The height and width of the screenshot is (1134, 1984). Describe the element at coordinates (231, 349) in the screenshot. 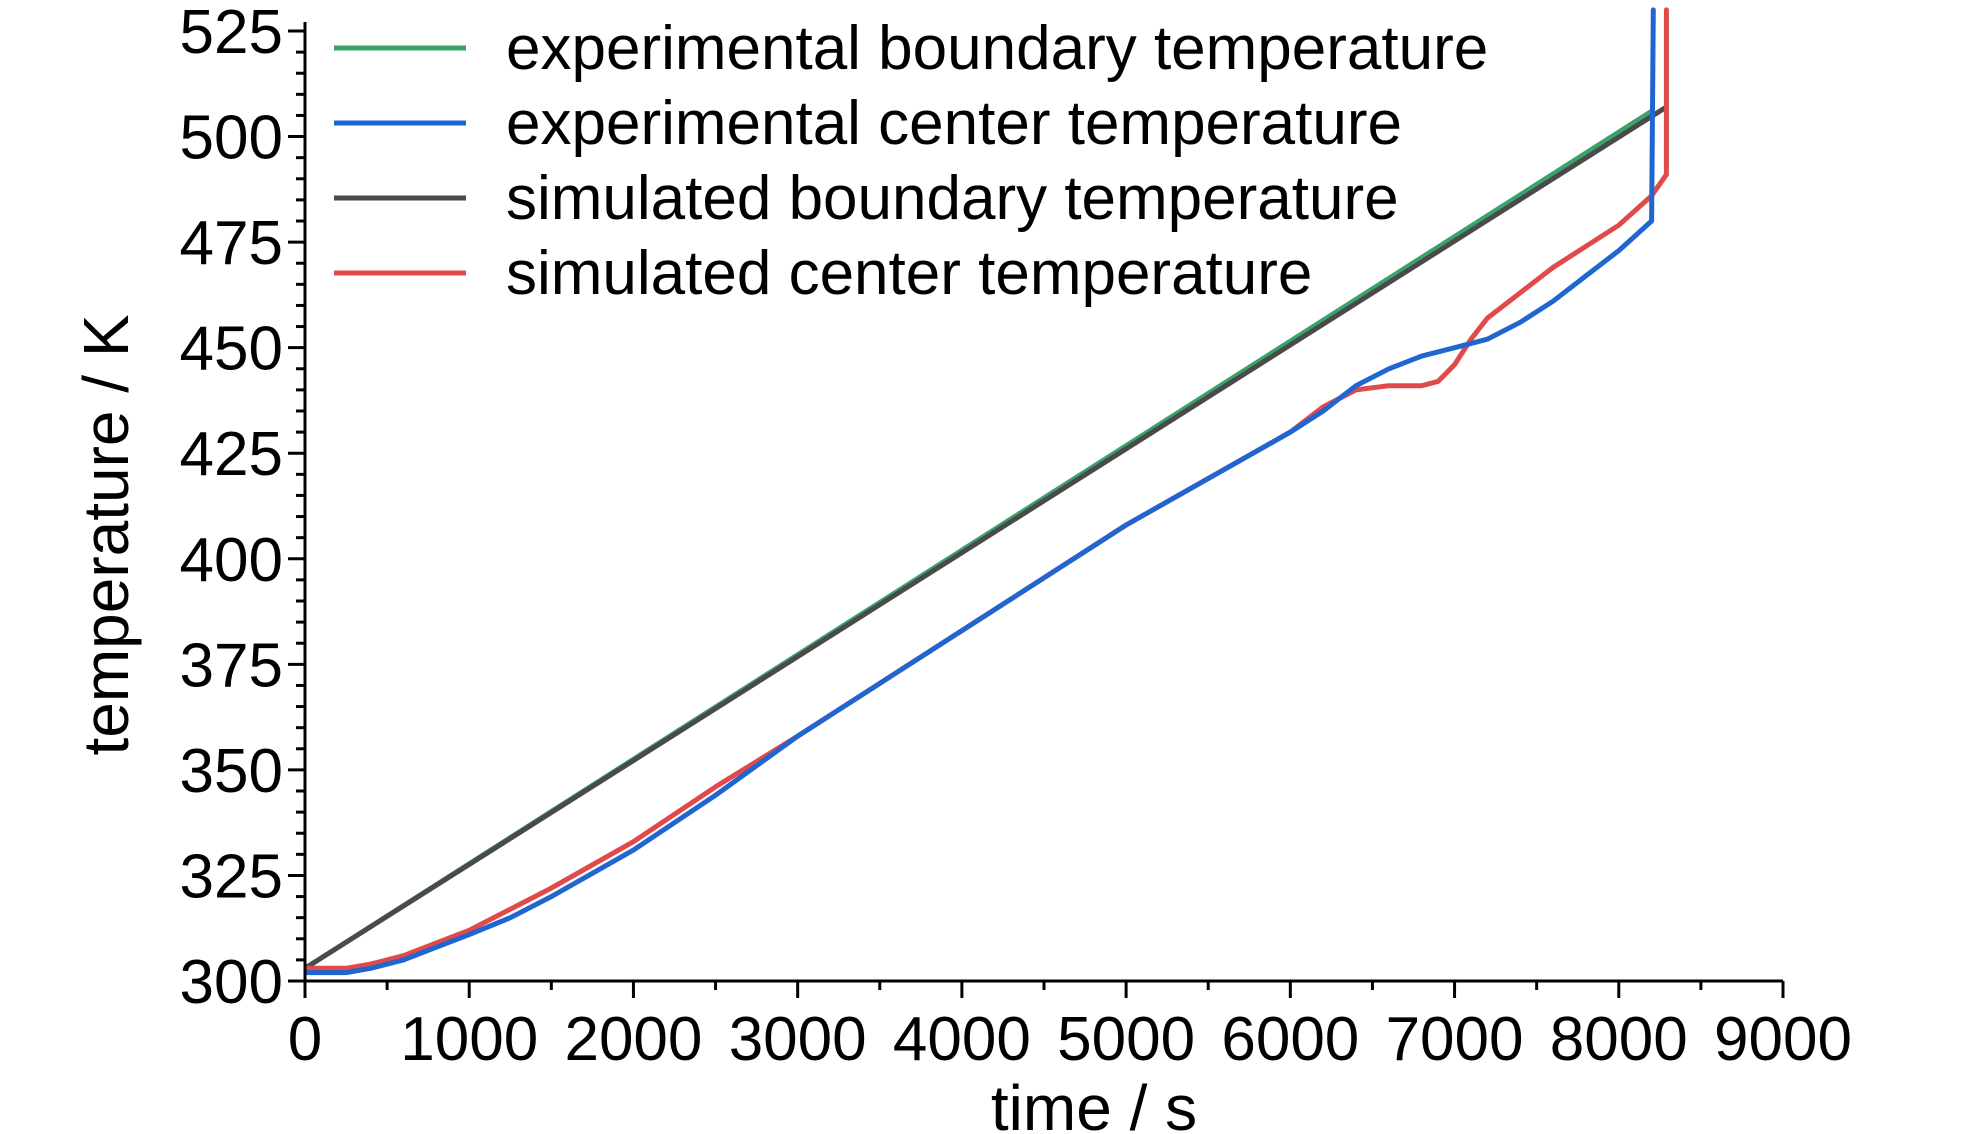

I see `y-tick-label: 450` at that location.